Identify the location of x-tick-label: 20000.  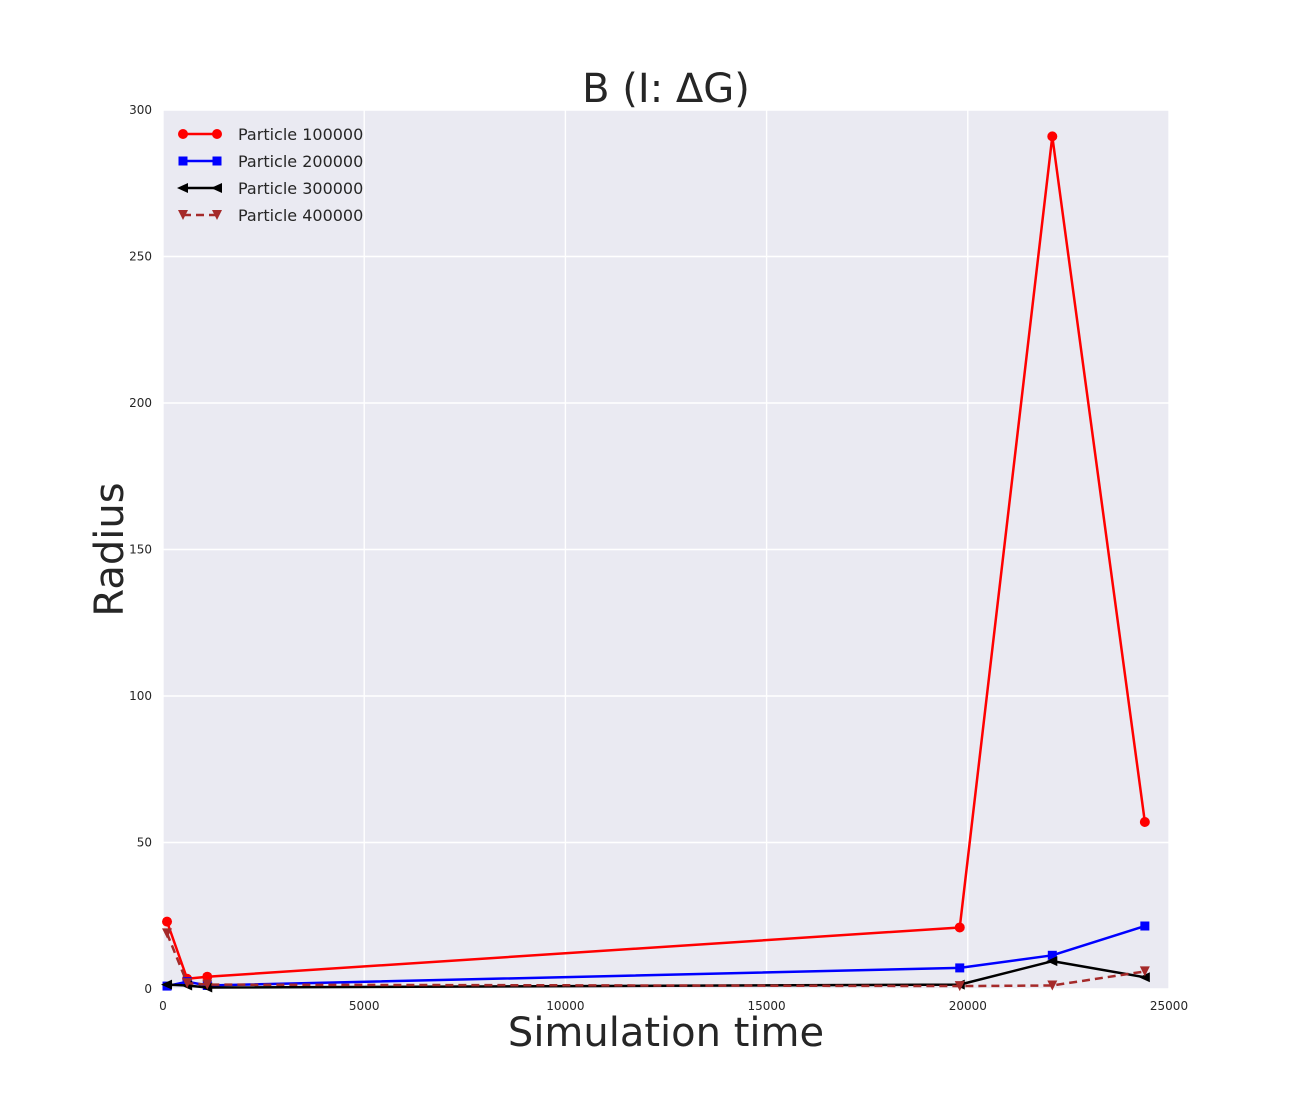
(968, 1006).